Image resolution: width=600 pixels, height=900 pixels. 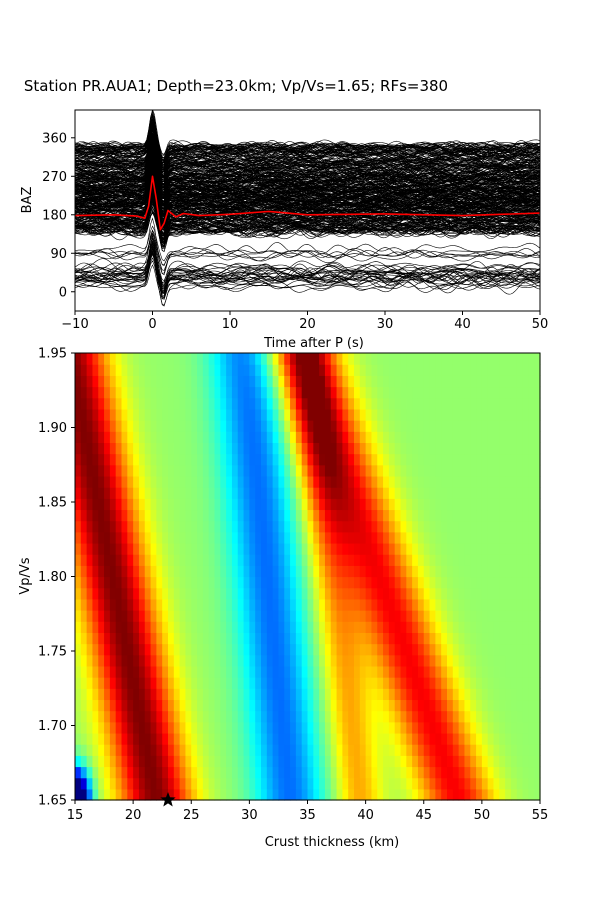 What do you see at coordinates (133, 815) in the screenshot?
I see `x-tick-label: 20` at bounding box center [133, 815].